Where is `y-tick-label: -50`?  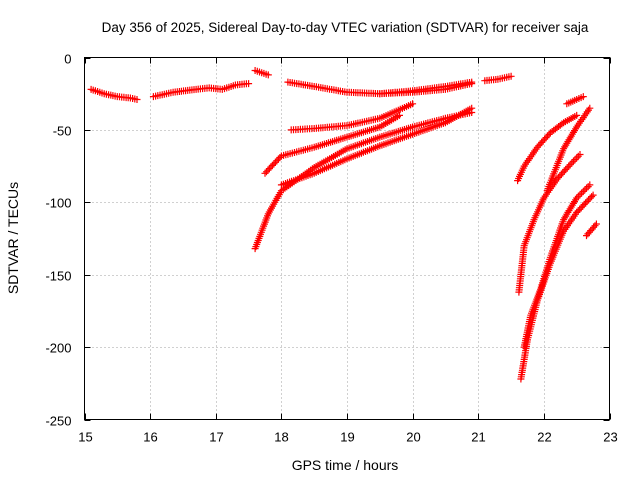
y-tick-label: -50 is located at coordinates (62, 131).